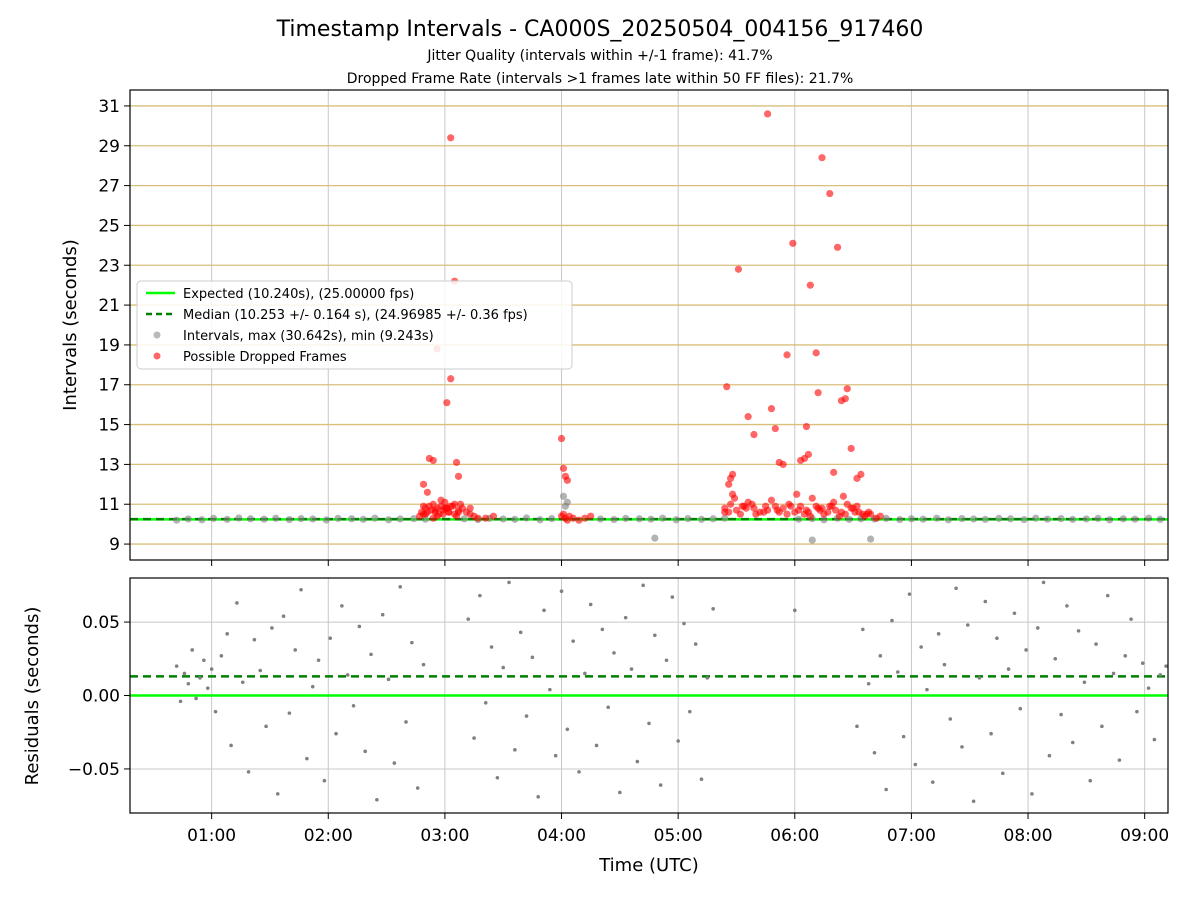  What do you see at coordinates (109, 386) in the screenshot?
I see `intervals-y-tick-label-4: 17` at bounding box center [109, 386].